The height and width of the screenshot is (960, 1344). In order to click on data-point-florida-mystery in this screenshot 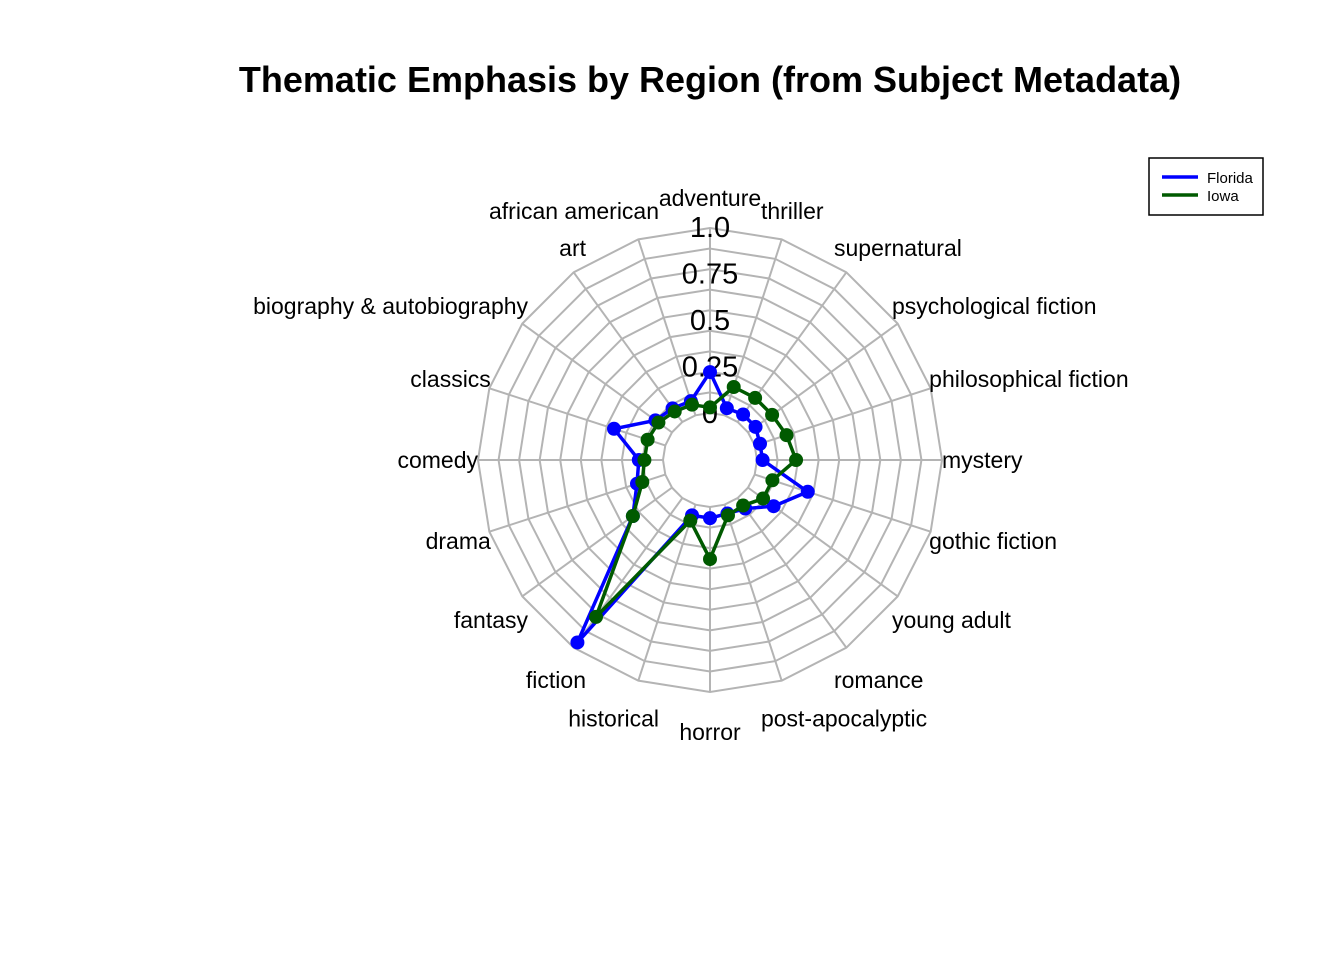, I will do `click(762, 460)`.